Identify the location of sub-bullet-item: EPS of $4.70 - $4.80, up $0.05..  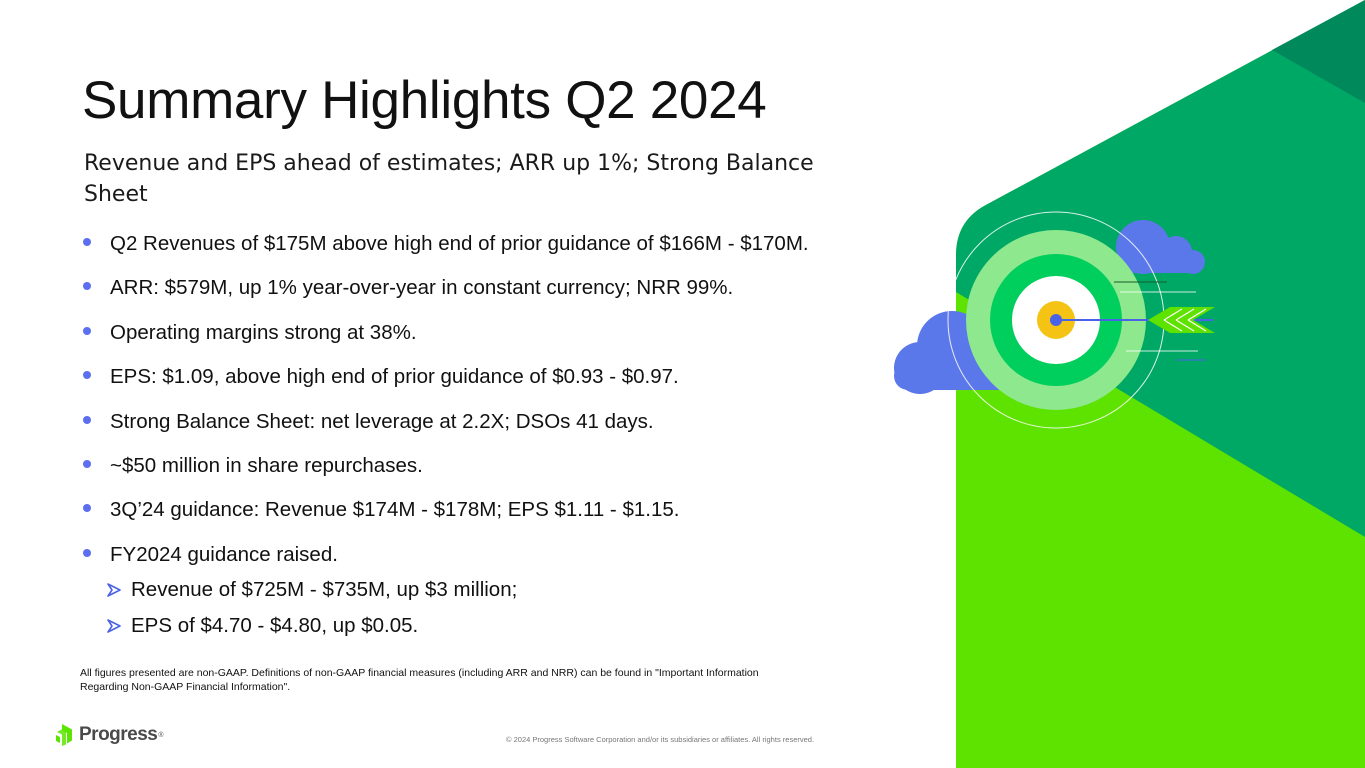
(311, 628).